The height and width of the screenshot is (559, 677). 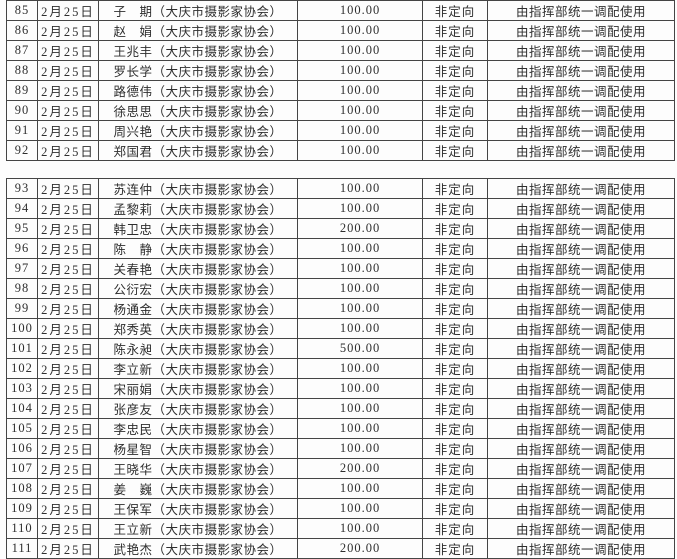 What do you see at coordinates (22, 228) in the screenshot?
I see `row-number-cell: 95` at bounding box center [22, 228].